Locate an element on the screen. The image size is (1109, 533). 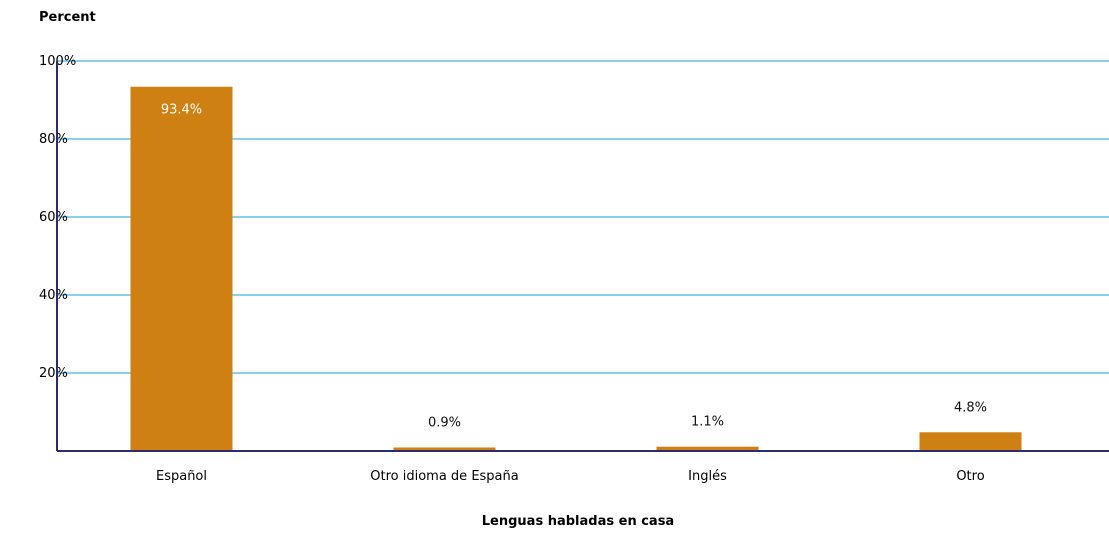
x-axis-title: Lenguas habladas en casa is located at coordinates (578, 521).